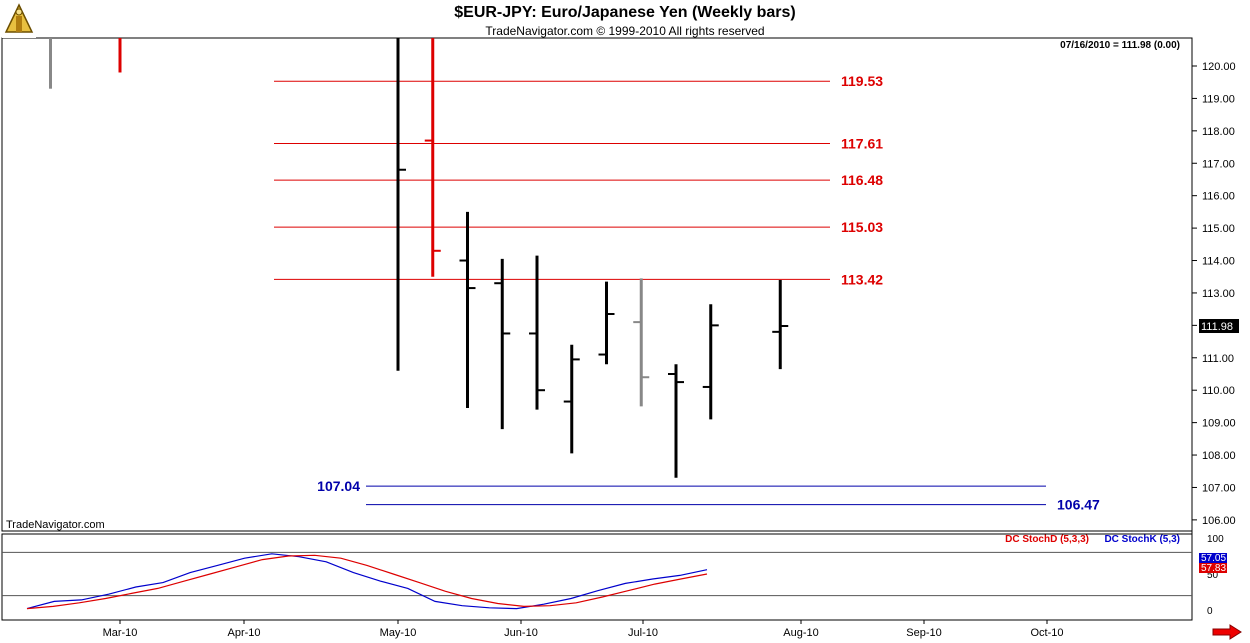 The width and height of the screenshot is (1250, 643). I want to click on support-label: 106.47, so click(1078, 505).